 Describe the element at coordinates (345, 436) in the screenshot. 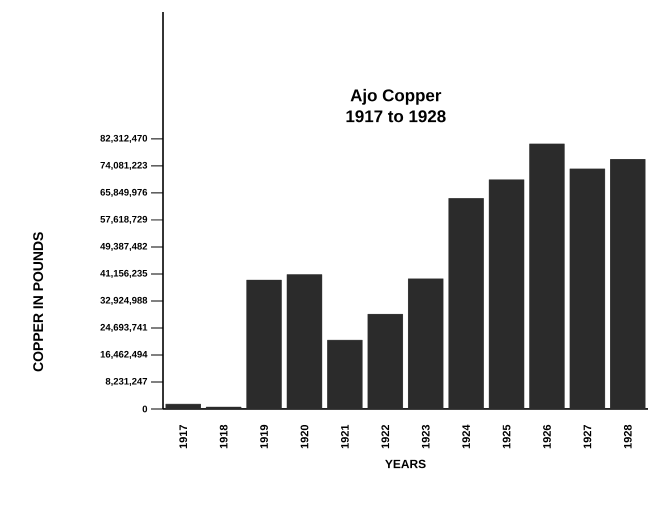

I see `x-tick-label: 1921` at that location.